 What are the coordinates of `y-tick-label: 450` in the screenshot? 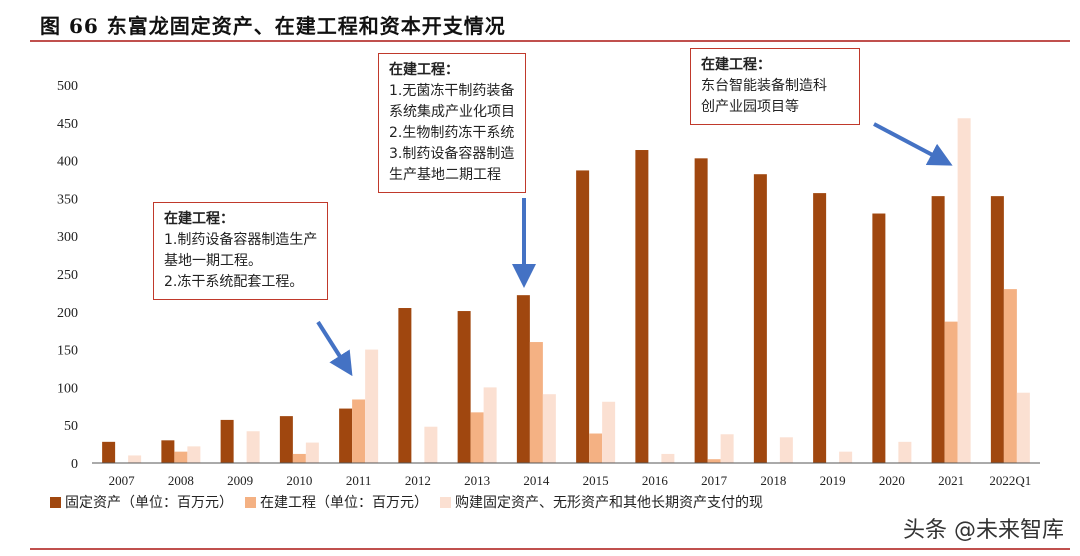 It's located at (67, 124).